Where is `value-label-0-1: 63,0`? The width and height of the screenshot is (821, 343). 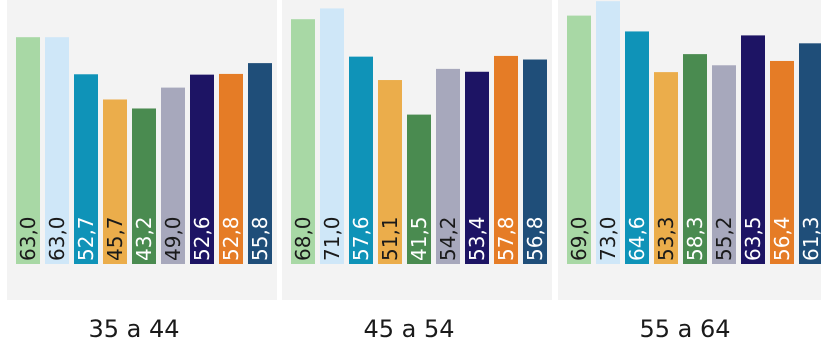
value-label-0-1: 63,0 is located at coordinates (57, 238).